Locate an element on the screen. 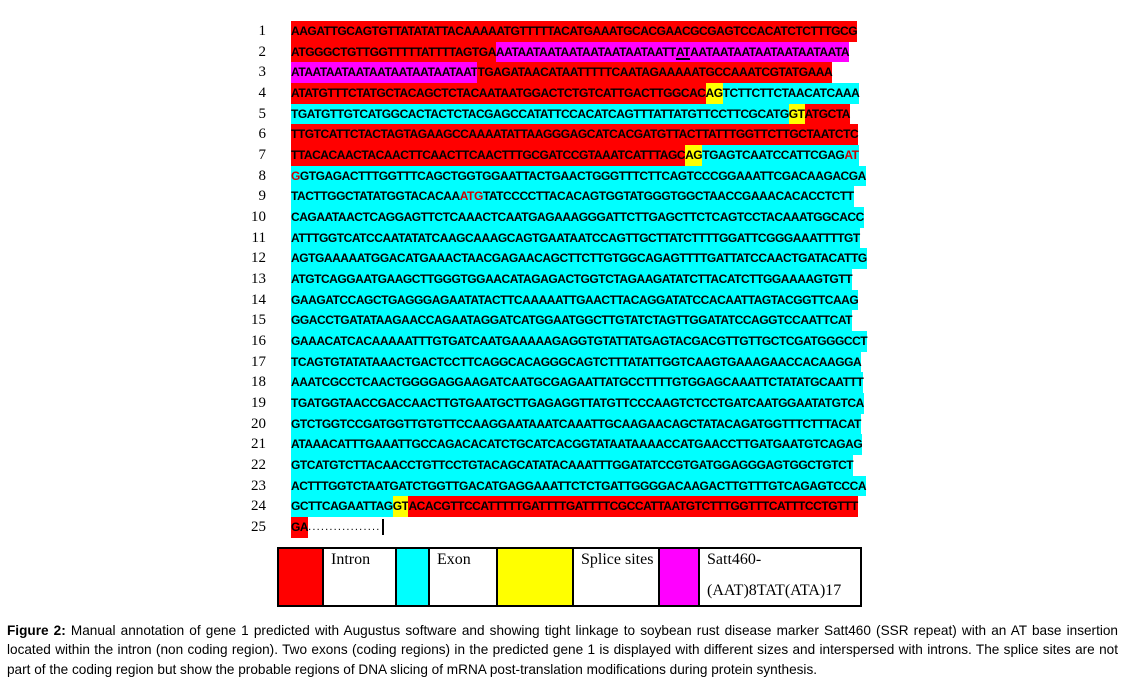 This screenshot has height=684, width=1125. sequence-segment-ssr: AATAATAATAATAATAATAATA is located at coordinates (770, 52).